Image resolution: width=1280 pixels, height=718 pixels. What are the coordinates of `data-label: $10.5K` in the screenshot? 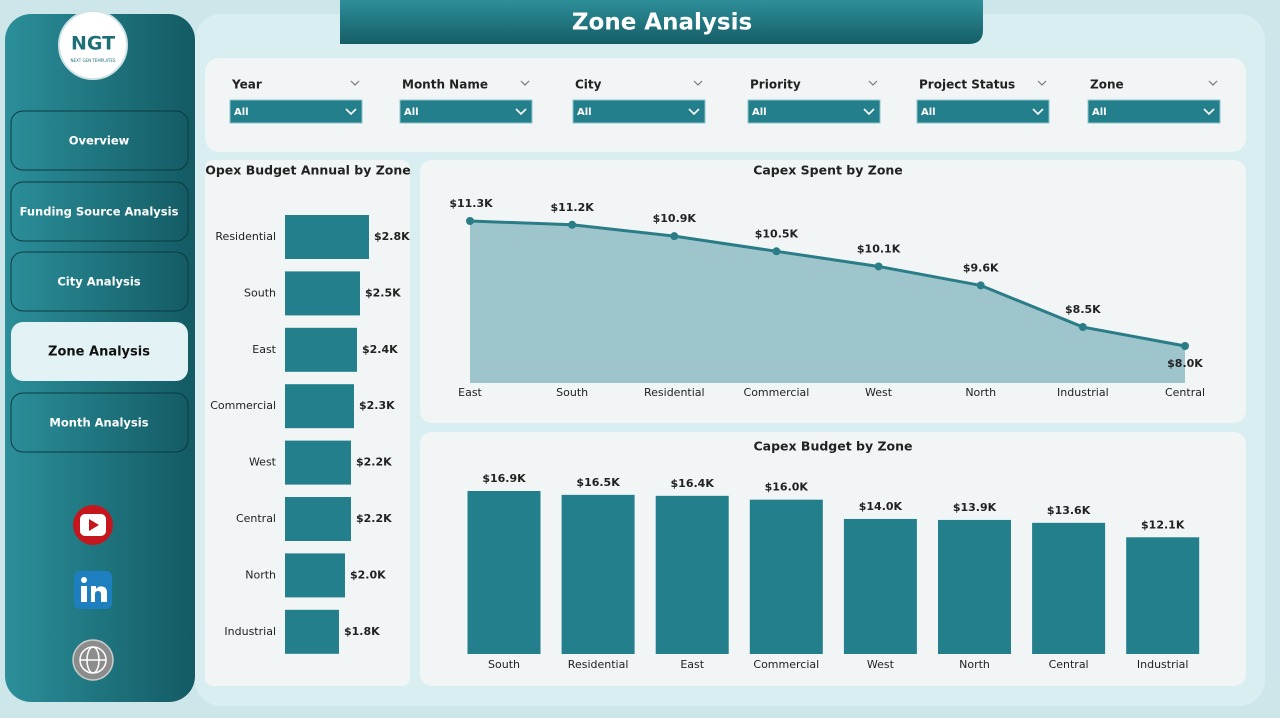 It's located at (777, 233).